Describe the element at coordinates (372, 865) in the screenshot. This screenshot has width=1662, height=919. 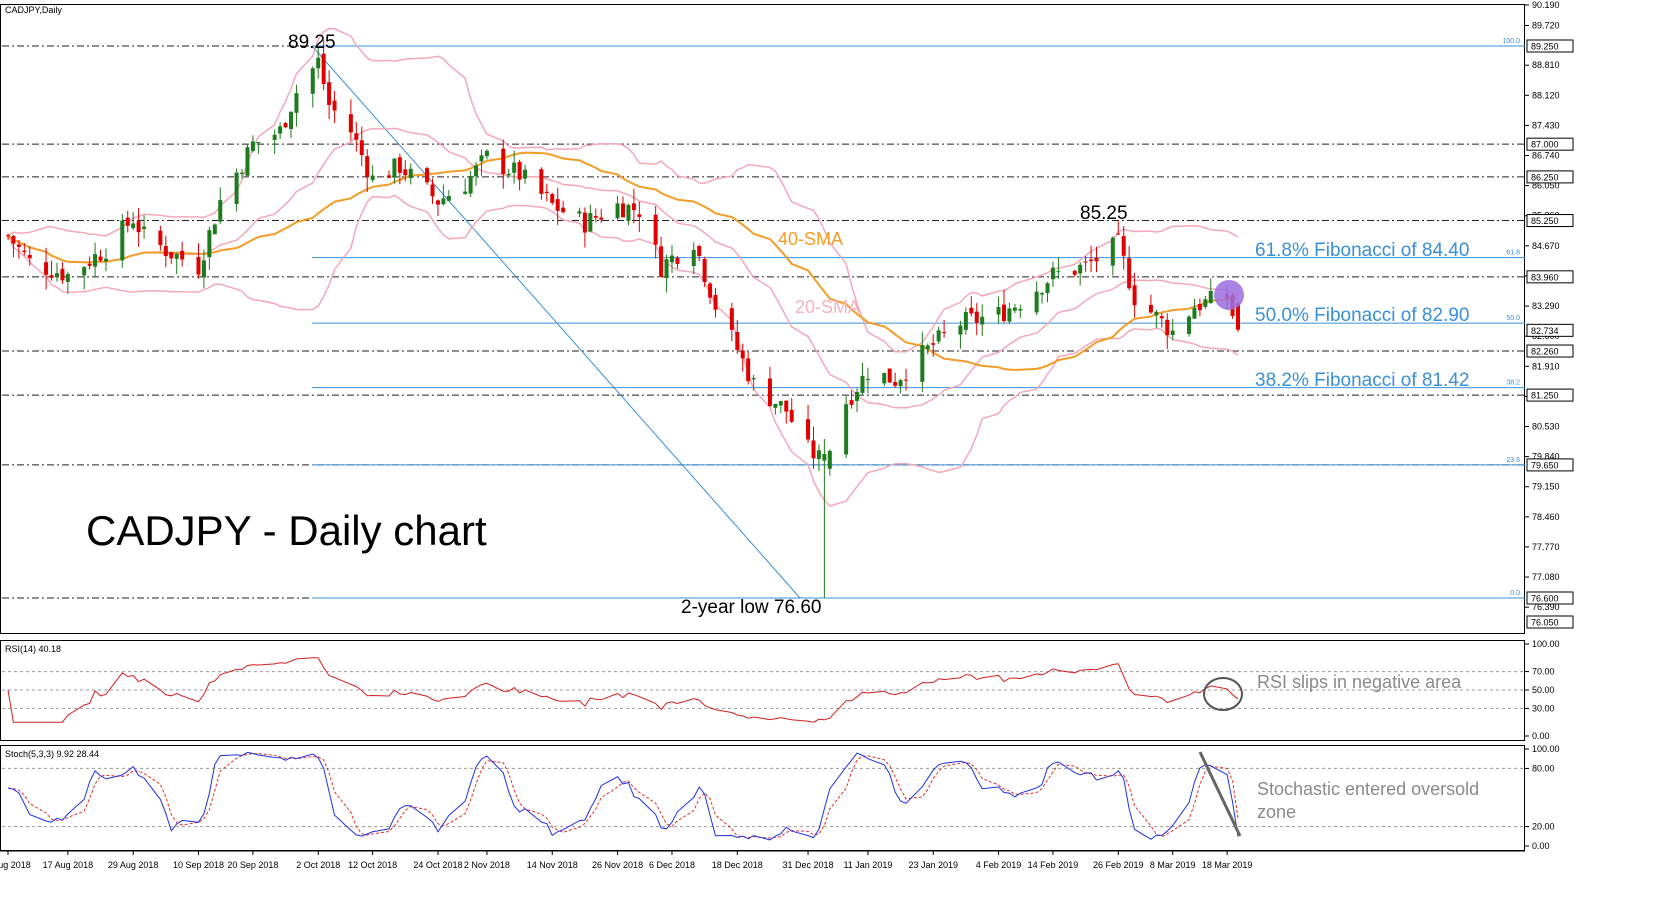
I see `date-tick-label: 12 Oct 2018` at that location.